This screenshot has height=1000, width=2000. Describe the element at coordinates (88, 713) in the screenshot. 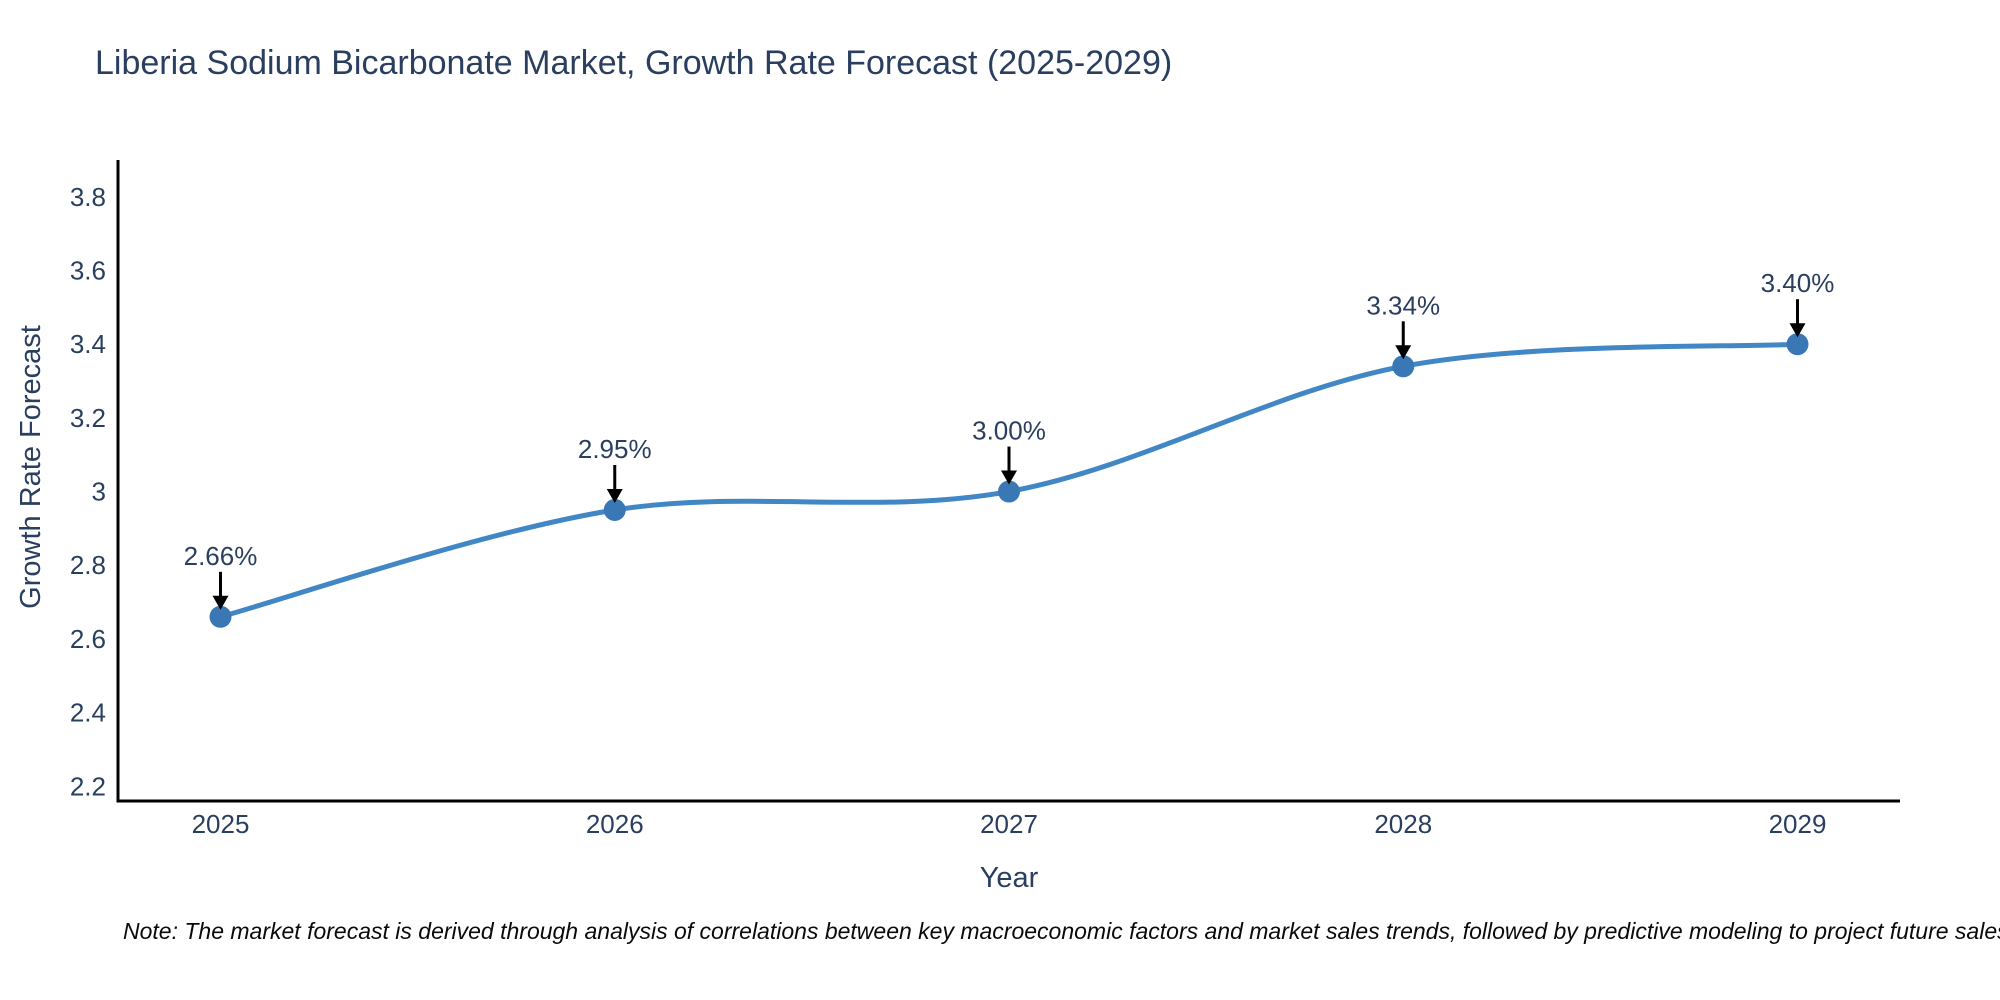

I see `y-tick-label: 2.4` at that location.